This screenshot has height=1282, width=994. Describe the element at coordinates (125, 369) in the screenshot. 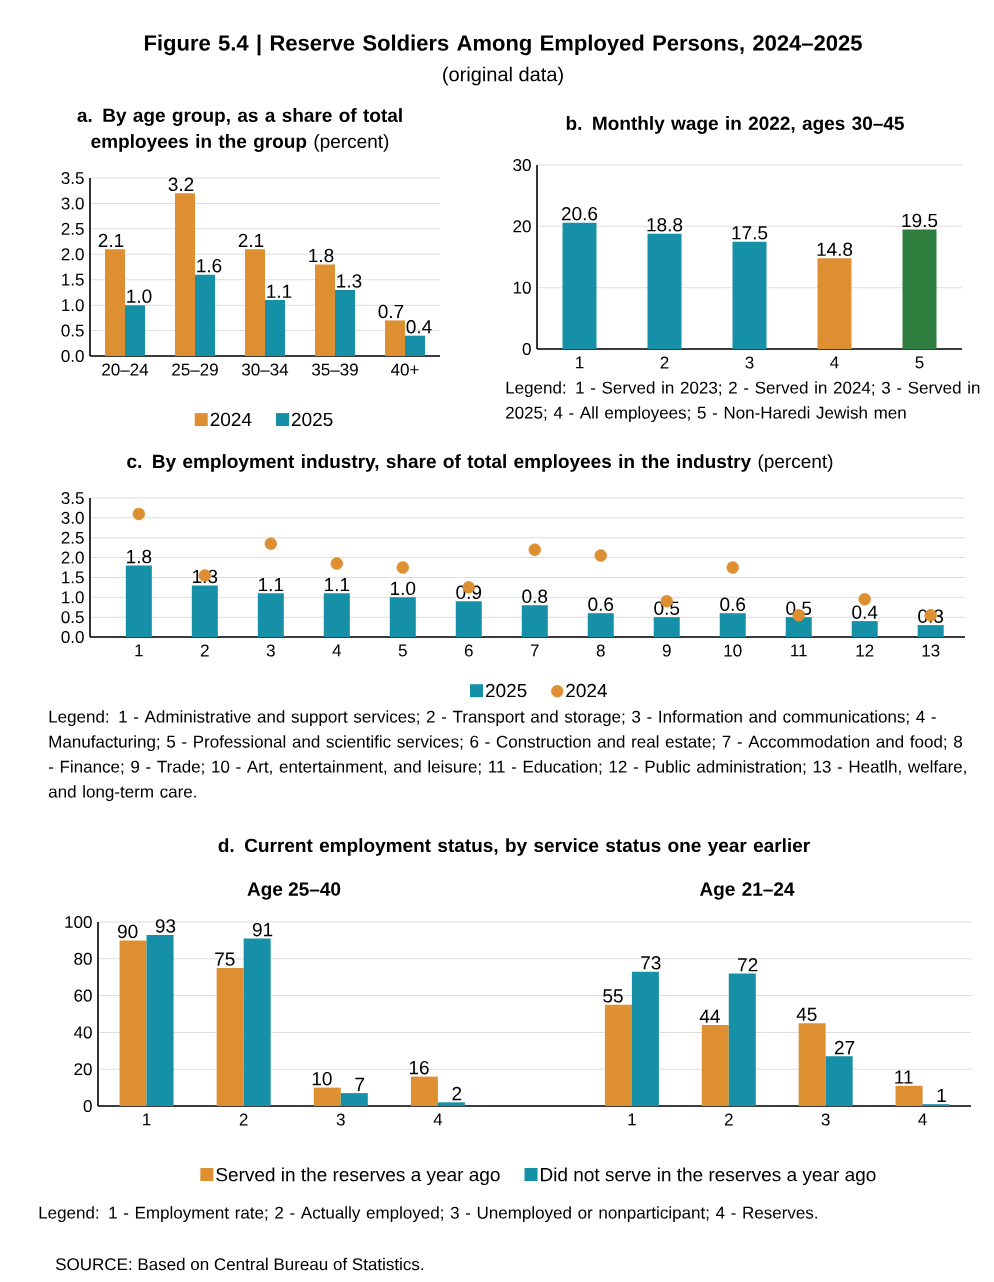

I see `x-tick-label: 20–24` at that location.